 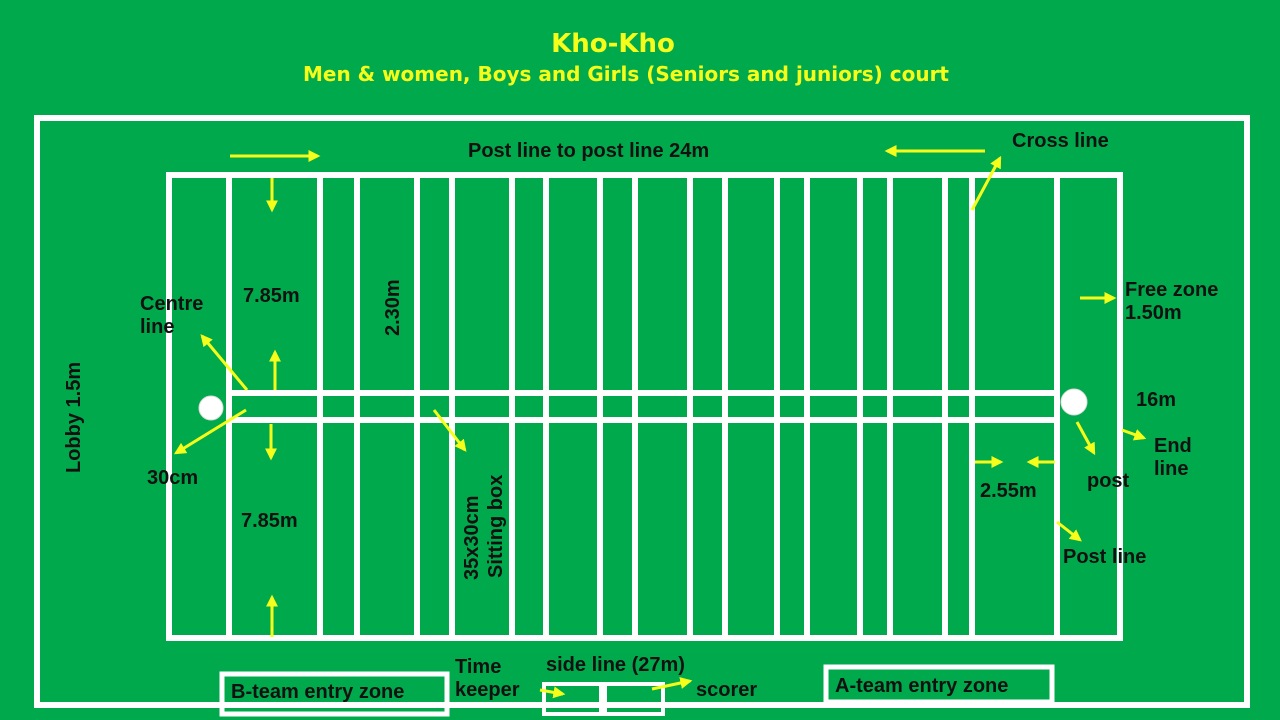 I want to click on label-16m: 16m, so click(x=1156, y=400).